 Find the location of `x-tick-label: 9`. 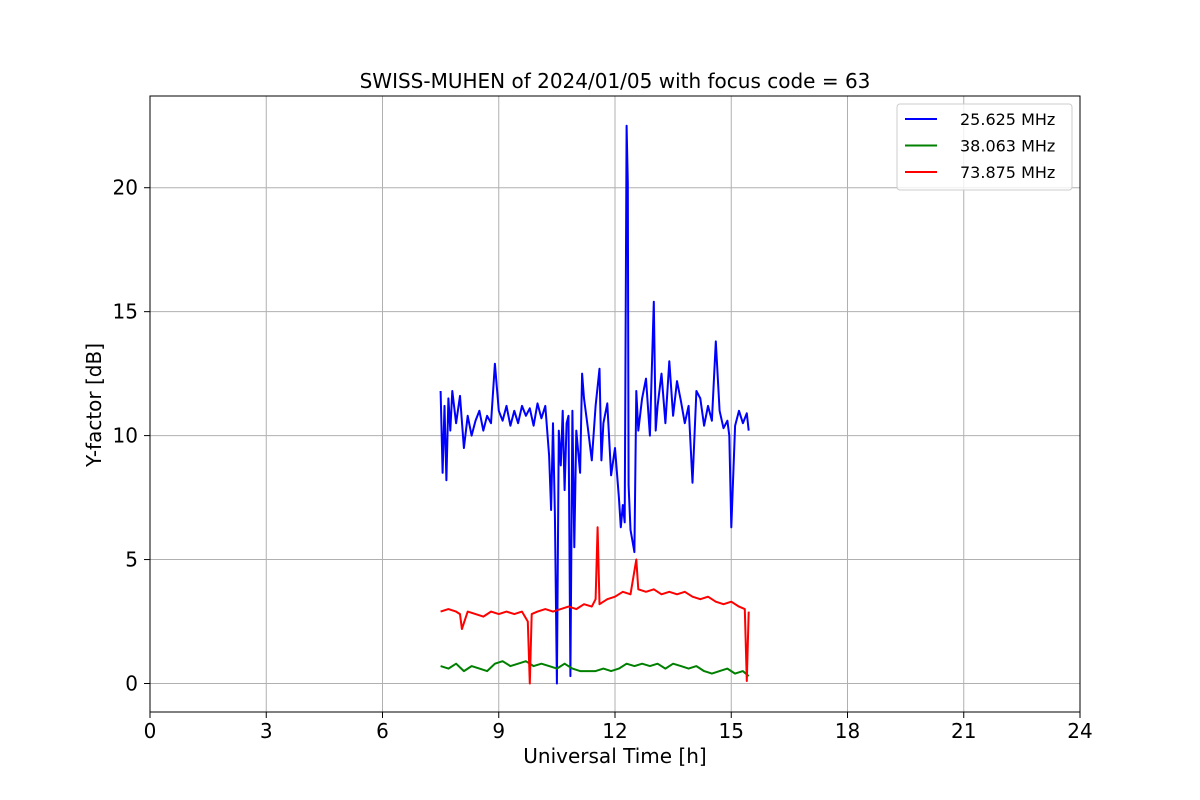

x-tick-label: 9 is located at coordinates (498, 731).